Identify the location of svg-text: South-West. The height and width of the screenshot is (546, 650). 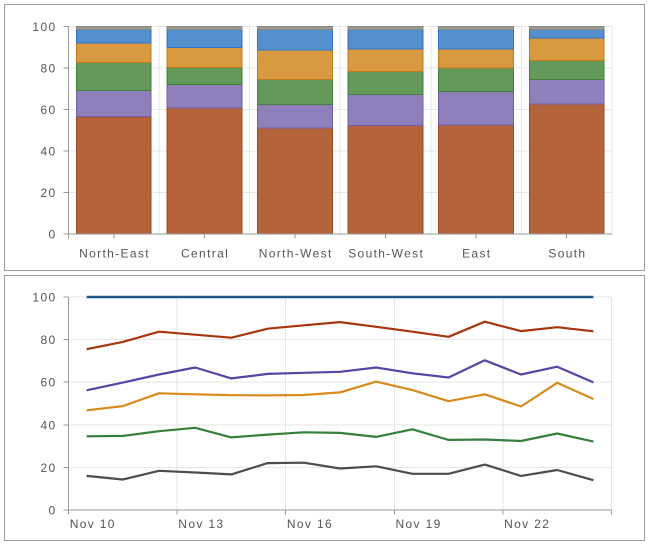
(386, 254).